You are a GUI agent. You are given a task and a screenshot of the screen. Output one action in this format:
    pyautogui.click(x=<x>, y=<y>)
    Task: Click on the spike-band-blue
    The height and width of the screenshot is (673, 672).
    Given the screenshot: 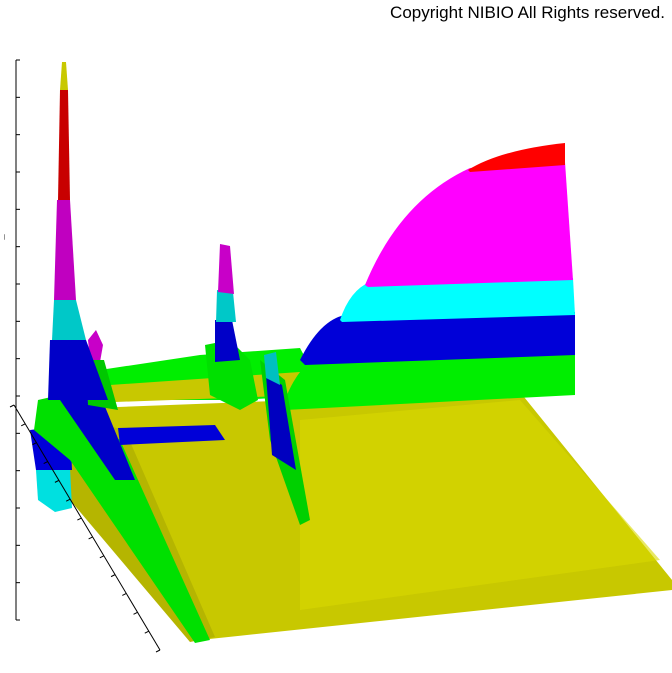 What is the action you would take?
    pyautogui.click(x=78, y=370)
    